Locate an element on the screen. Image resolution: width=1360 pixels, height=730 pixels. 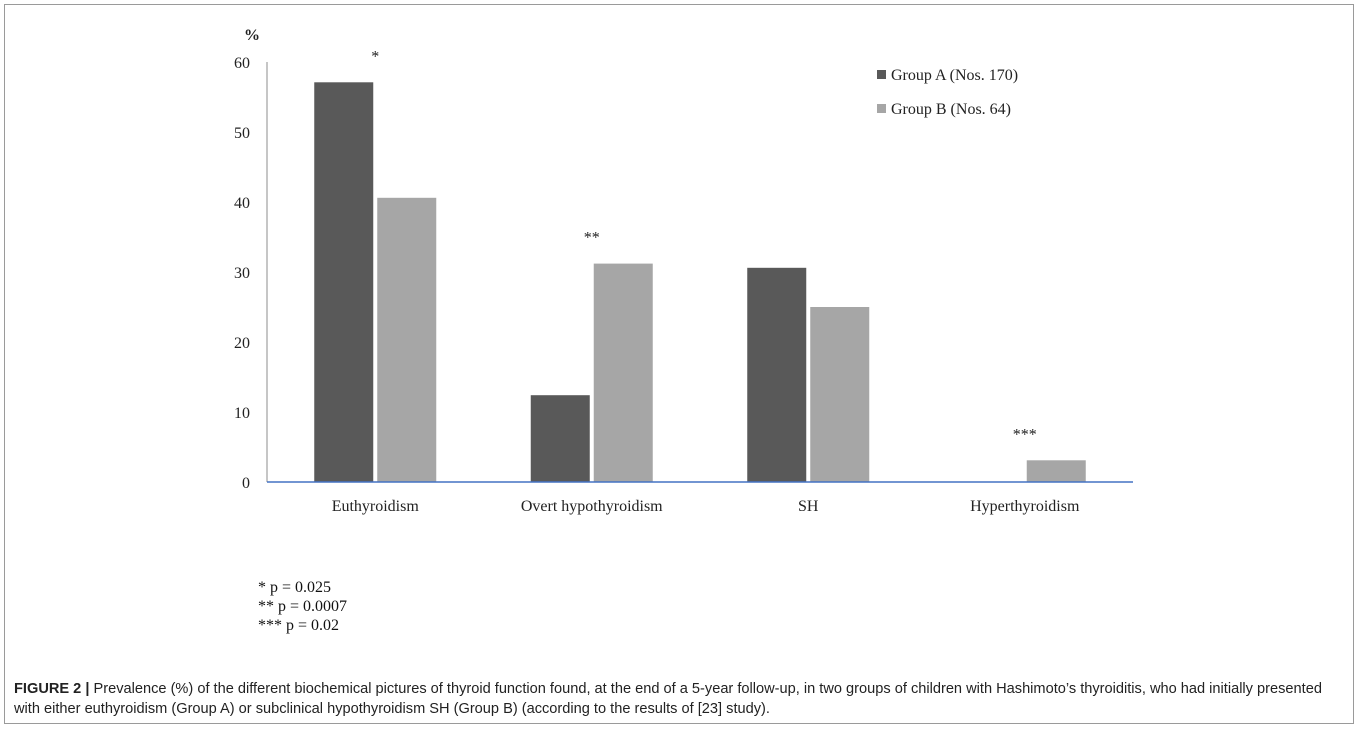
legend-label: Group B (Nos. 64) is located at coordinates (951, 109).